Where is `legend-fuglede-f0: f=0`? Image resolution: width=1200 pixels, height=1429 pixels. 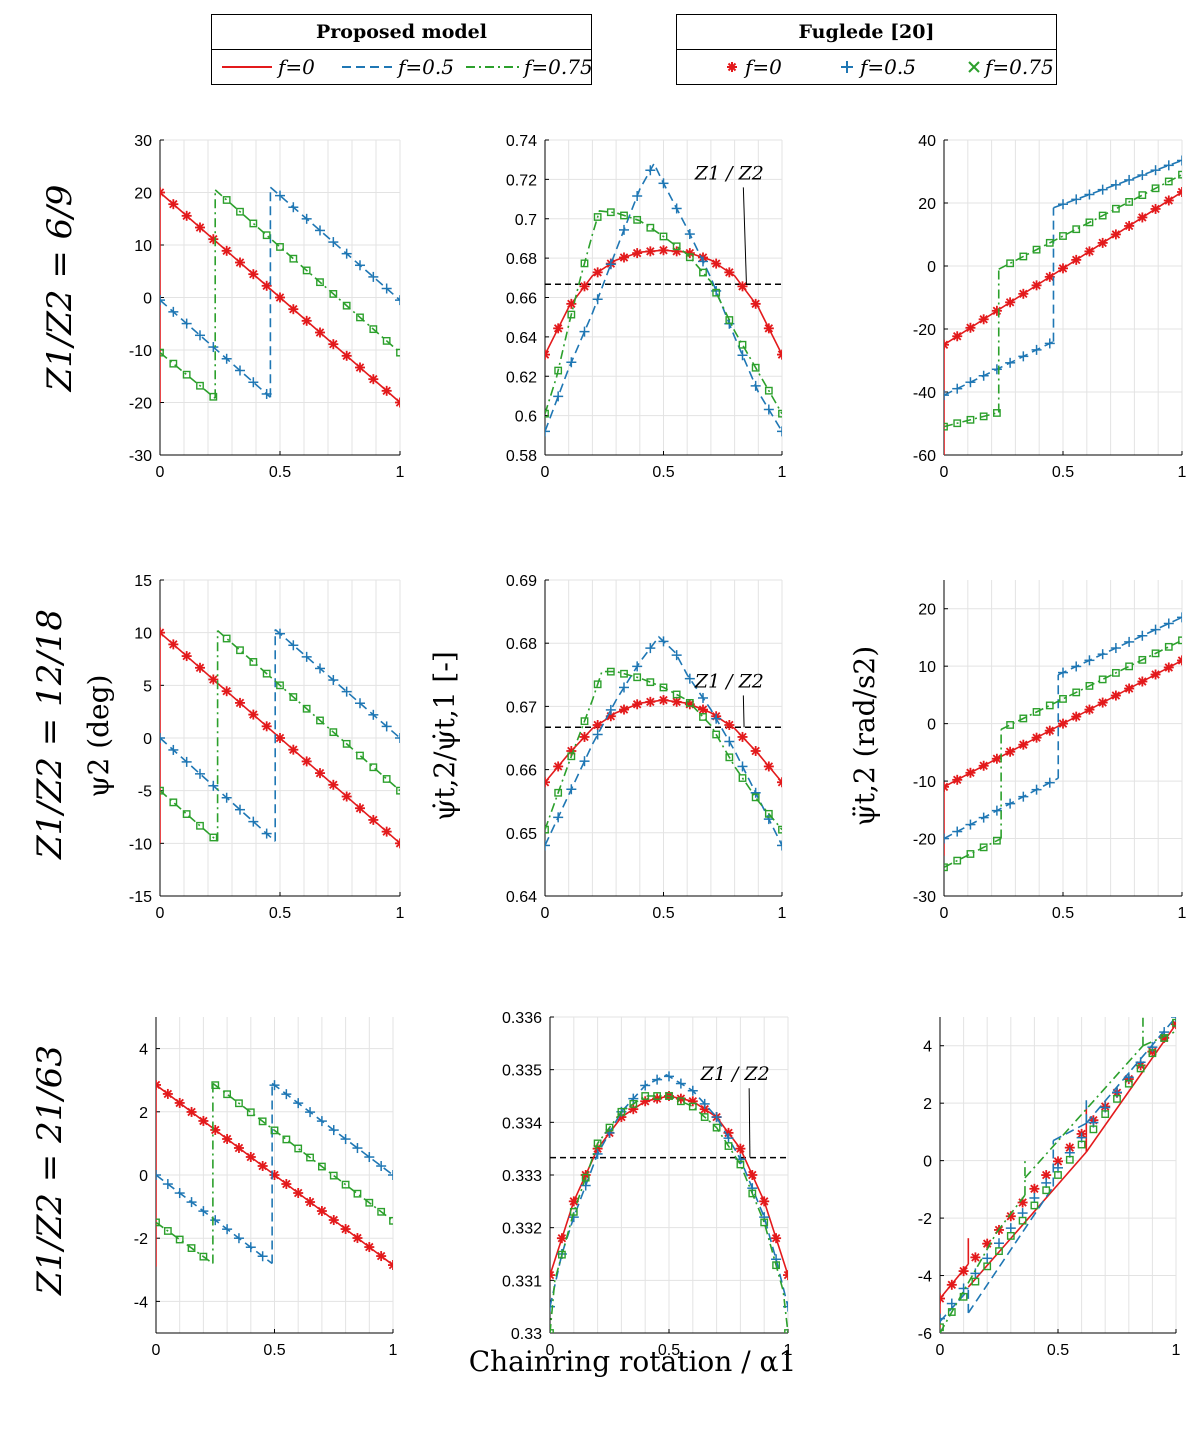 legend-fuglede-f0: f=0 is located at coordinates (772, 67).